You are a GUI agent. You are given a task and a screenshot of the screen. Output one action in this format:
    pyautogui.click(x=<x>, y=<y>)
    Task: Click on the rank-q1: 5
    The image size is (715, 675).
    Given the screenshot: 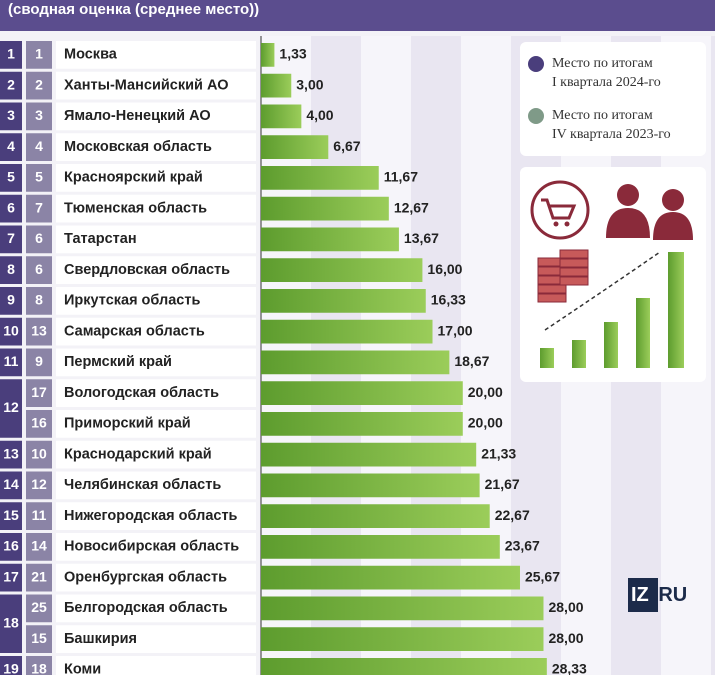 What is the action you would take?
    pyautogui.click(x=11, y=177)
    